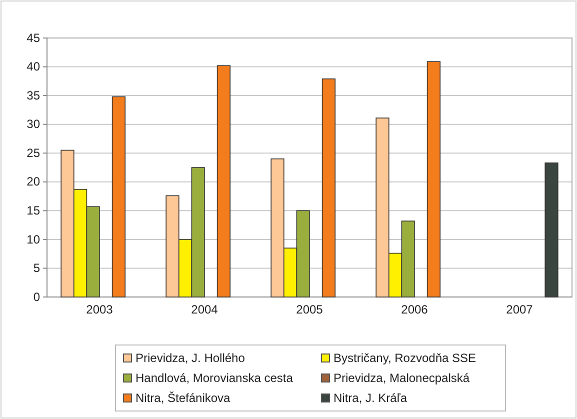 This screenshot has height=419, width=577. What do you see at coordinates (36, 297) in the screenshot?
I see `y-tick-label: 0` at bounding box center [36, 297].